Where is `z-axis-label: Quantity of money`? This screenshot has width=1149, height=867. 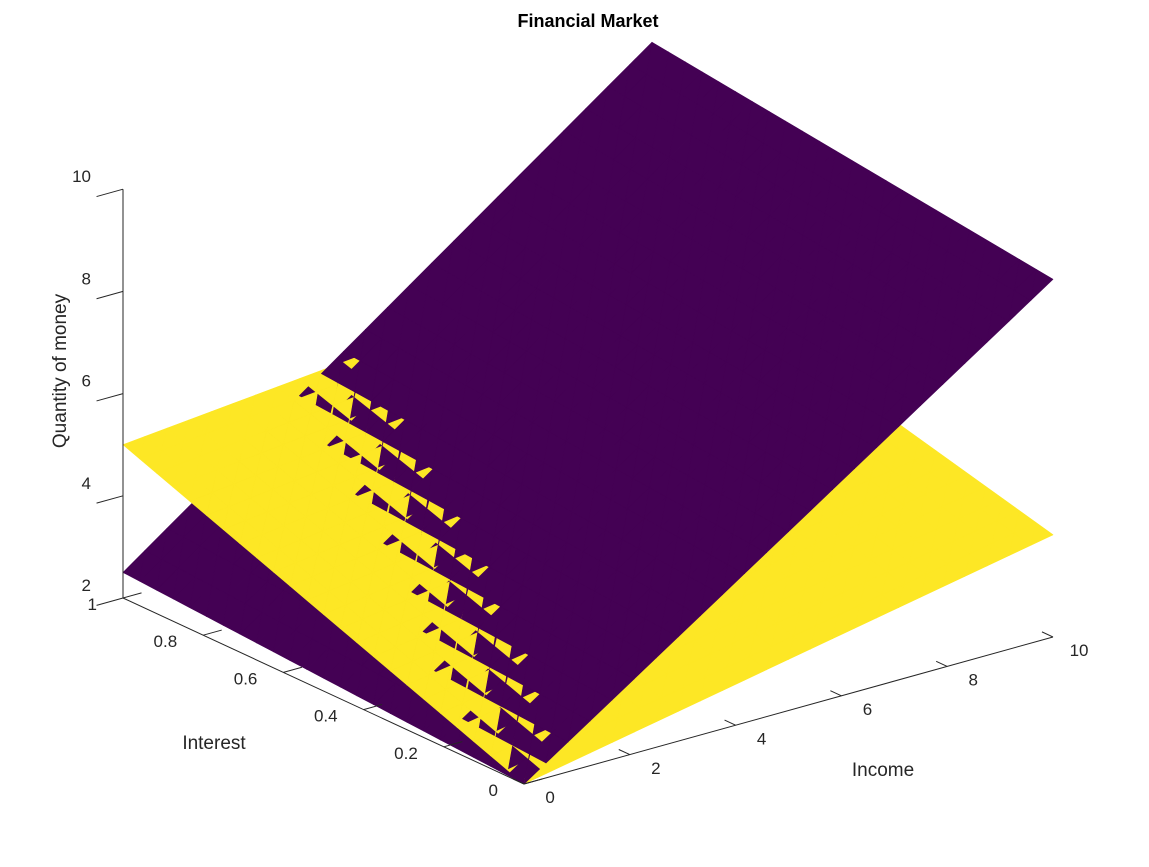
z-axis-label: Quantity of money is located at coordinates (60, 370).